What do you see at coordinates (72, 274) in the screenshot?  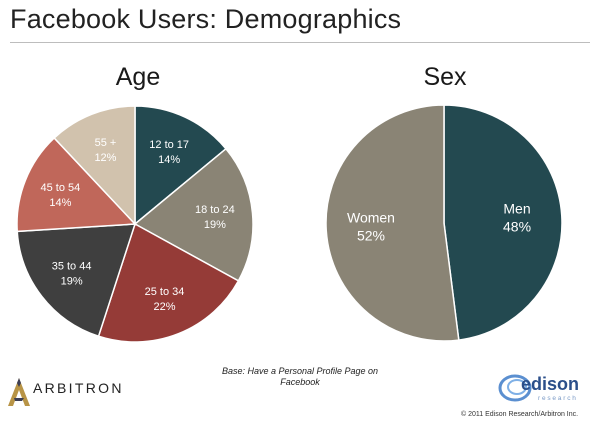 I see `age-label-35-to-44: 35 to 44 19%` at bounding box center [72, 274].